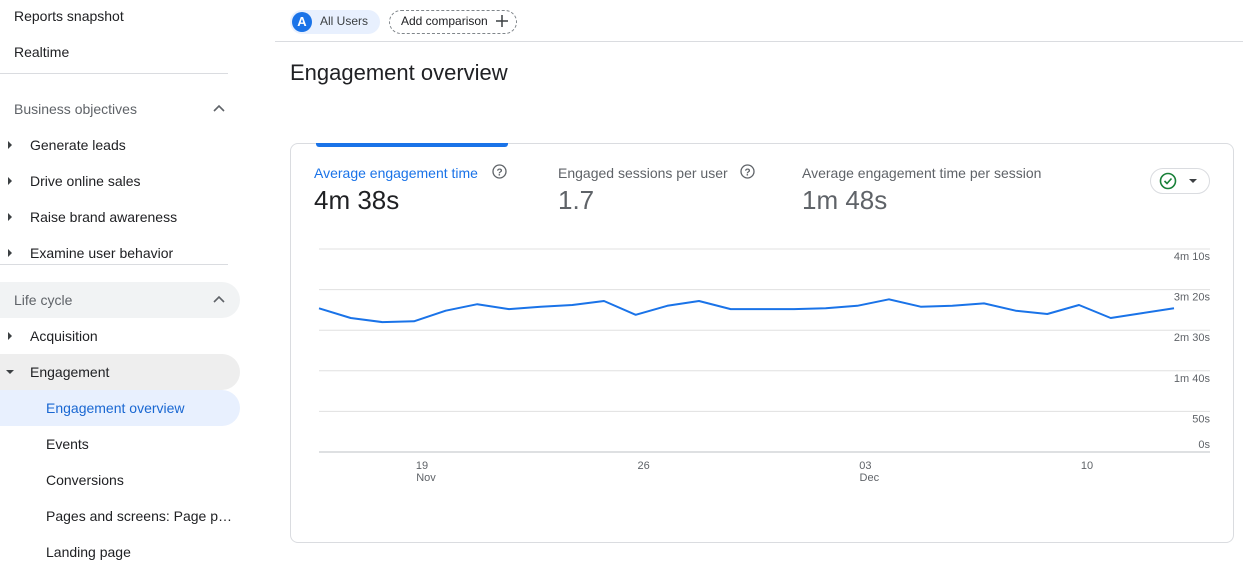 The width and height of the screenshot is (1243, 570). What do you see at coordinates (845, 200) in the screenshot?
I see `metric-value: 1m 48s` at bounding box center [845, 200].